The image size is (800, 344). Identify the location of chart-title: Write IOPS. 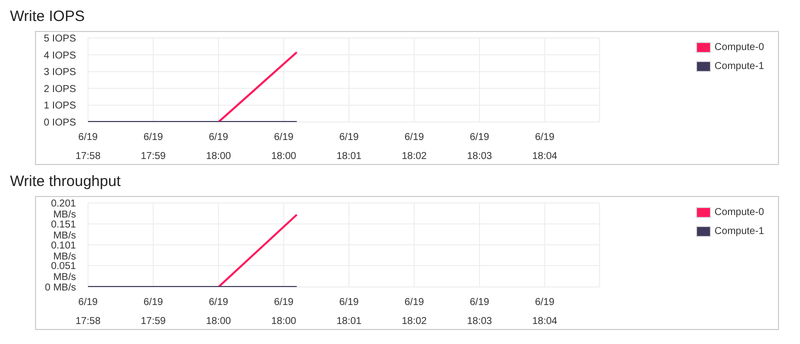
(48, 16).